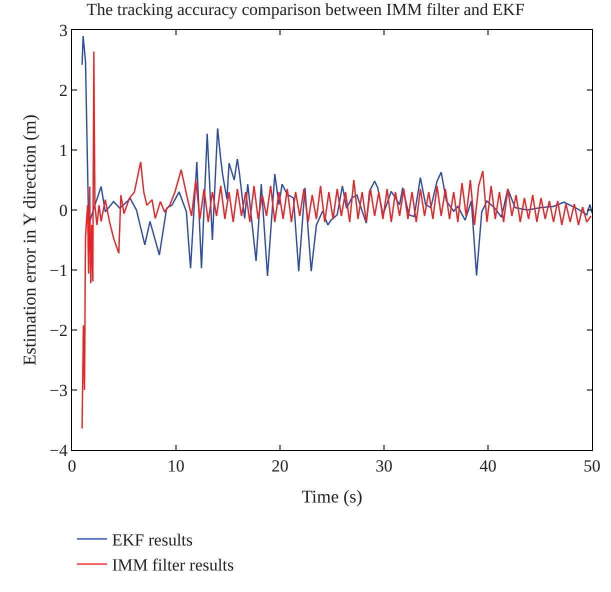 The image size is (611, 592). What do you see at coordinates (384, 466) in the screenshot?
I see `x-tick-label: 30` at bounding box center [384, 466].